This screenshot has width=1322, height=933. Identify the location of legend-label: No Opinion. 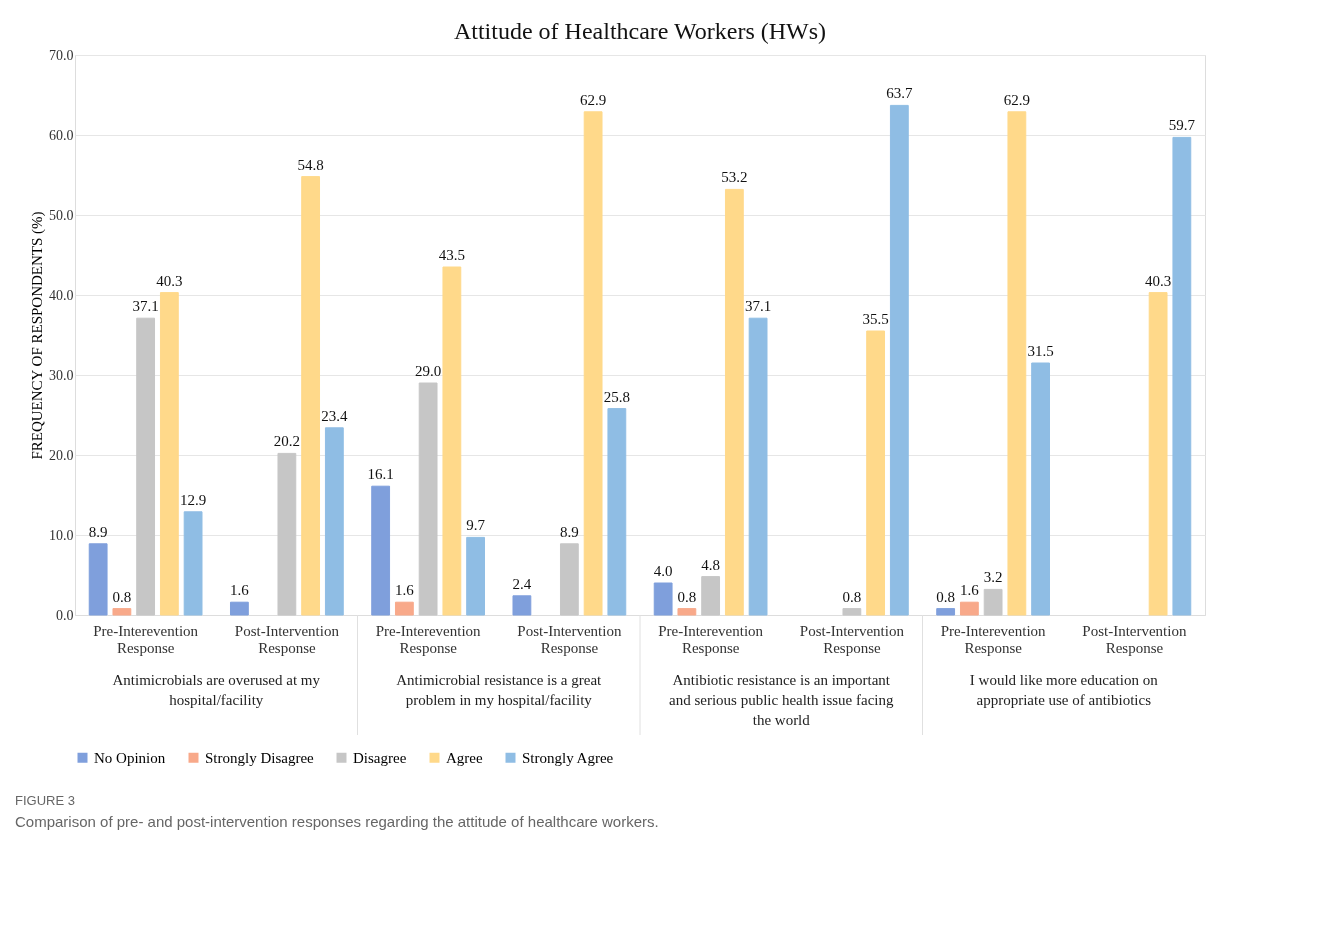
(130, 757).